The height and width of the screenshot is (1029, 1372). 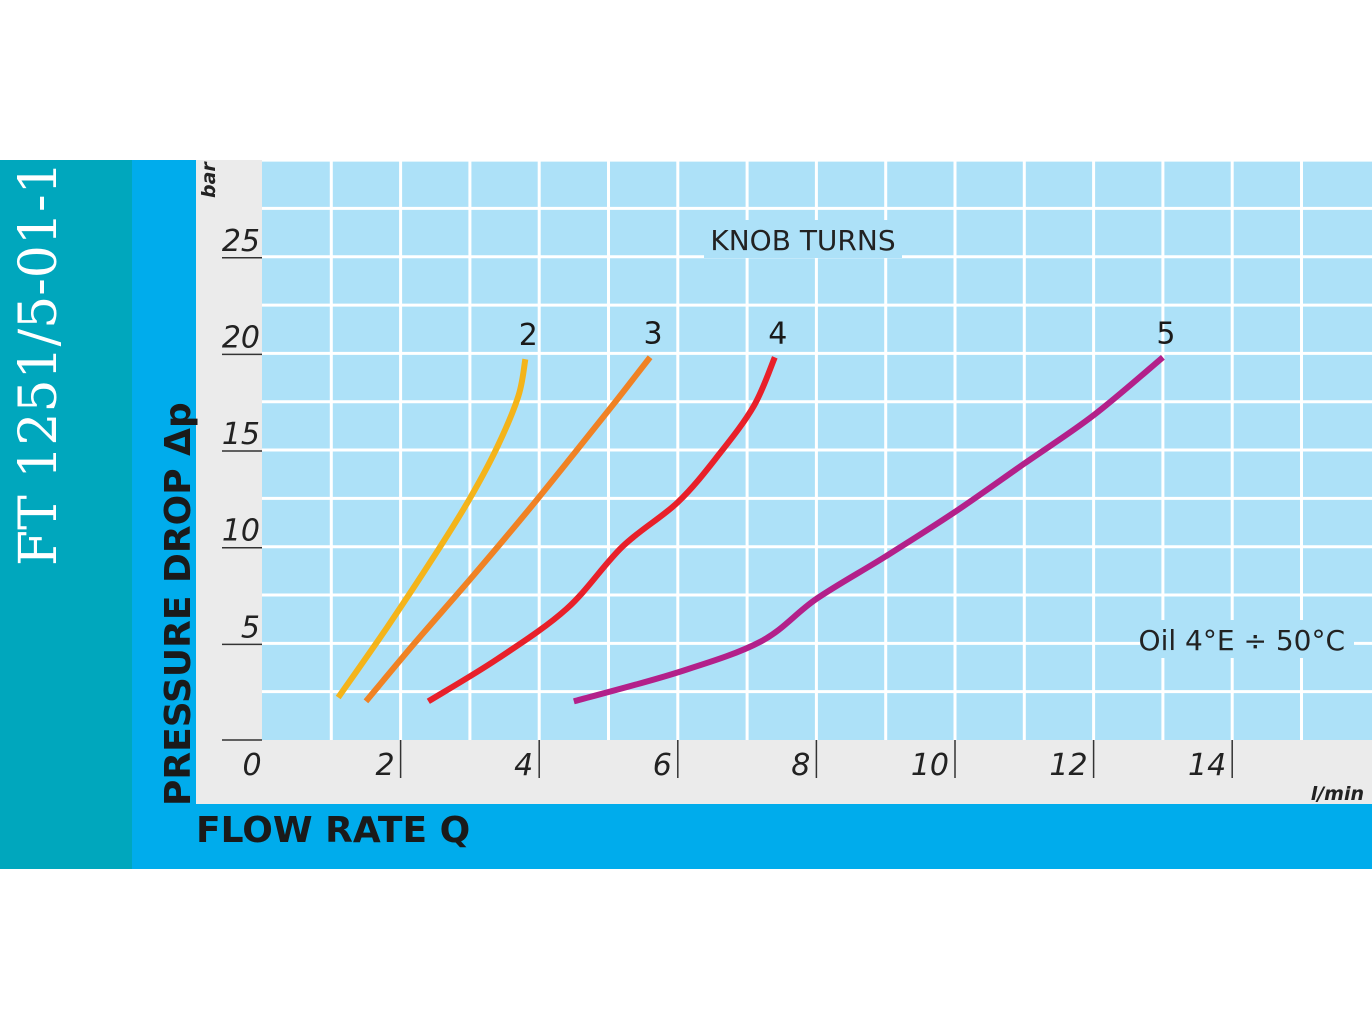 I want to click on x-tick-label: 4, so click(x=523, y=765).